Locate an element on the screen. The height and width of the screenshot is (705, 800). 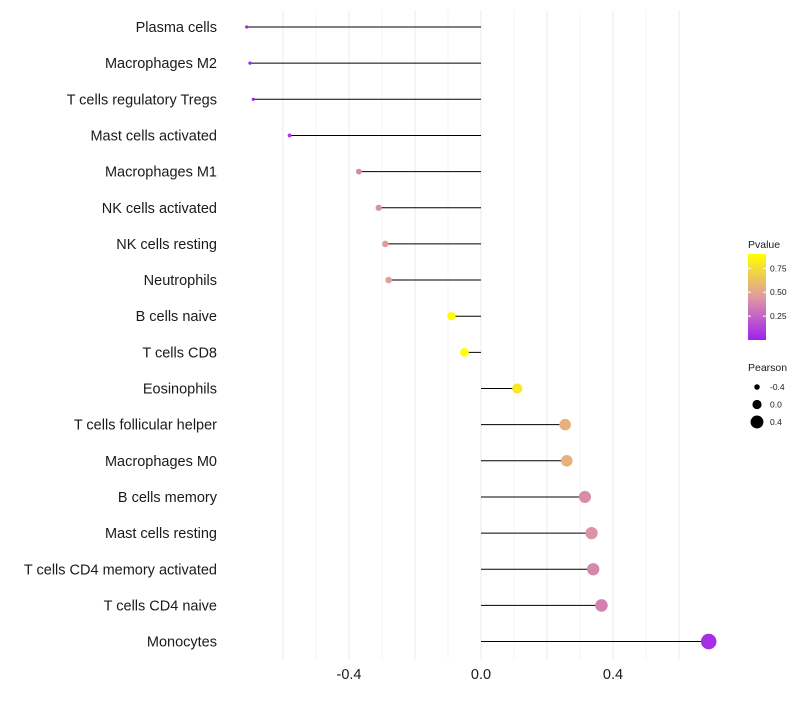
category-label: T cells CD4 naive is located at coordinates (160, 606).